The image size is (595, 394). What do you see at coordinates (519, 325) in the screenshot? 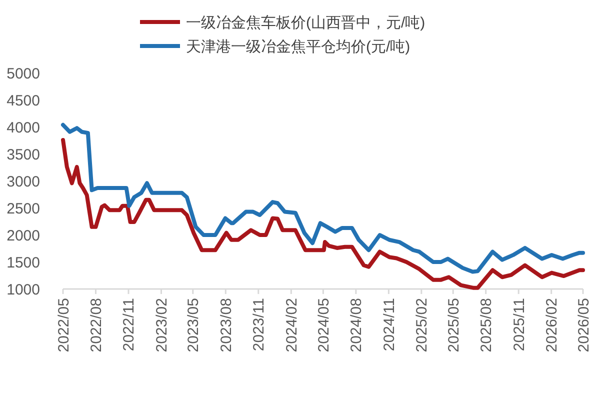
I see `x-tick-label: 2025/11` at bounding box center [519, 325].